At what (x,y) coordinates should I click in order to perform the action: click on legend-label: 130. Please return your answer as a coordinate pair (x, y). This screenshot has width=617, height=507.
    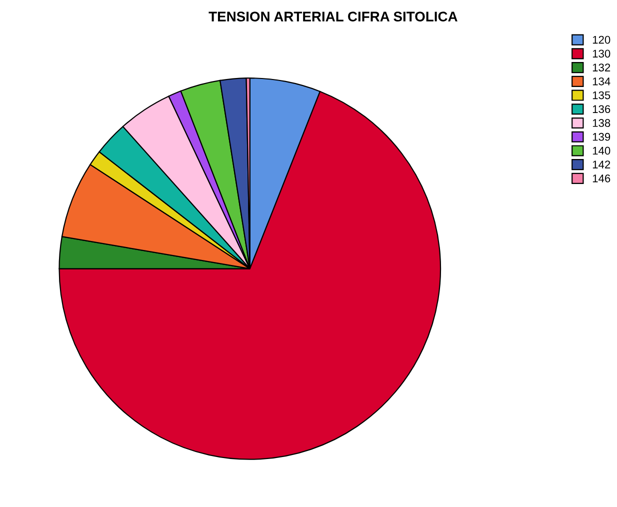
    Looking at the image, I should click on (601, 54).